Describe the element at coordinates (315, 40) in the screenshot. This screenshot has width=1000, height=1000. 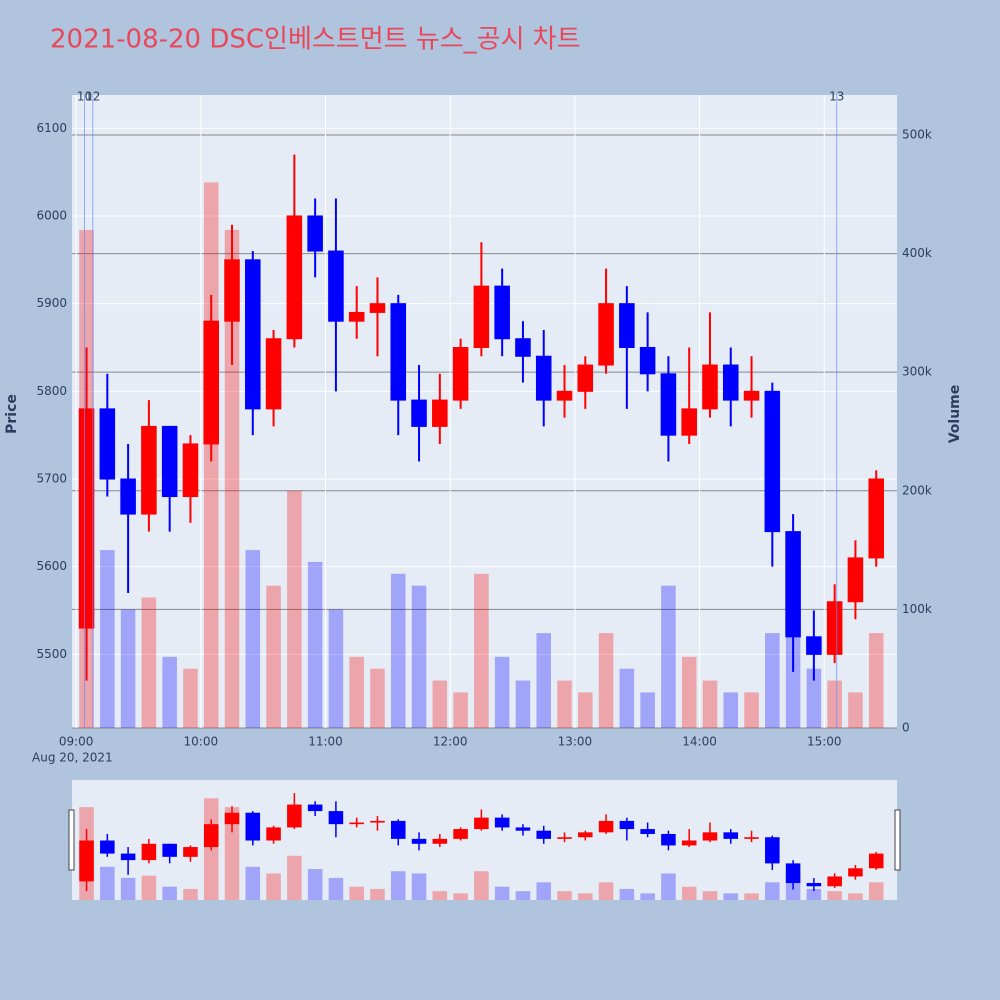
I see `chart-title: 2021-08-20 DSC인베스트먼트 뉴스_공시 차트` at that location.